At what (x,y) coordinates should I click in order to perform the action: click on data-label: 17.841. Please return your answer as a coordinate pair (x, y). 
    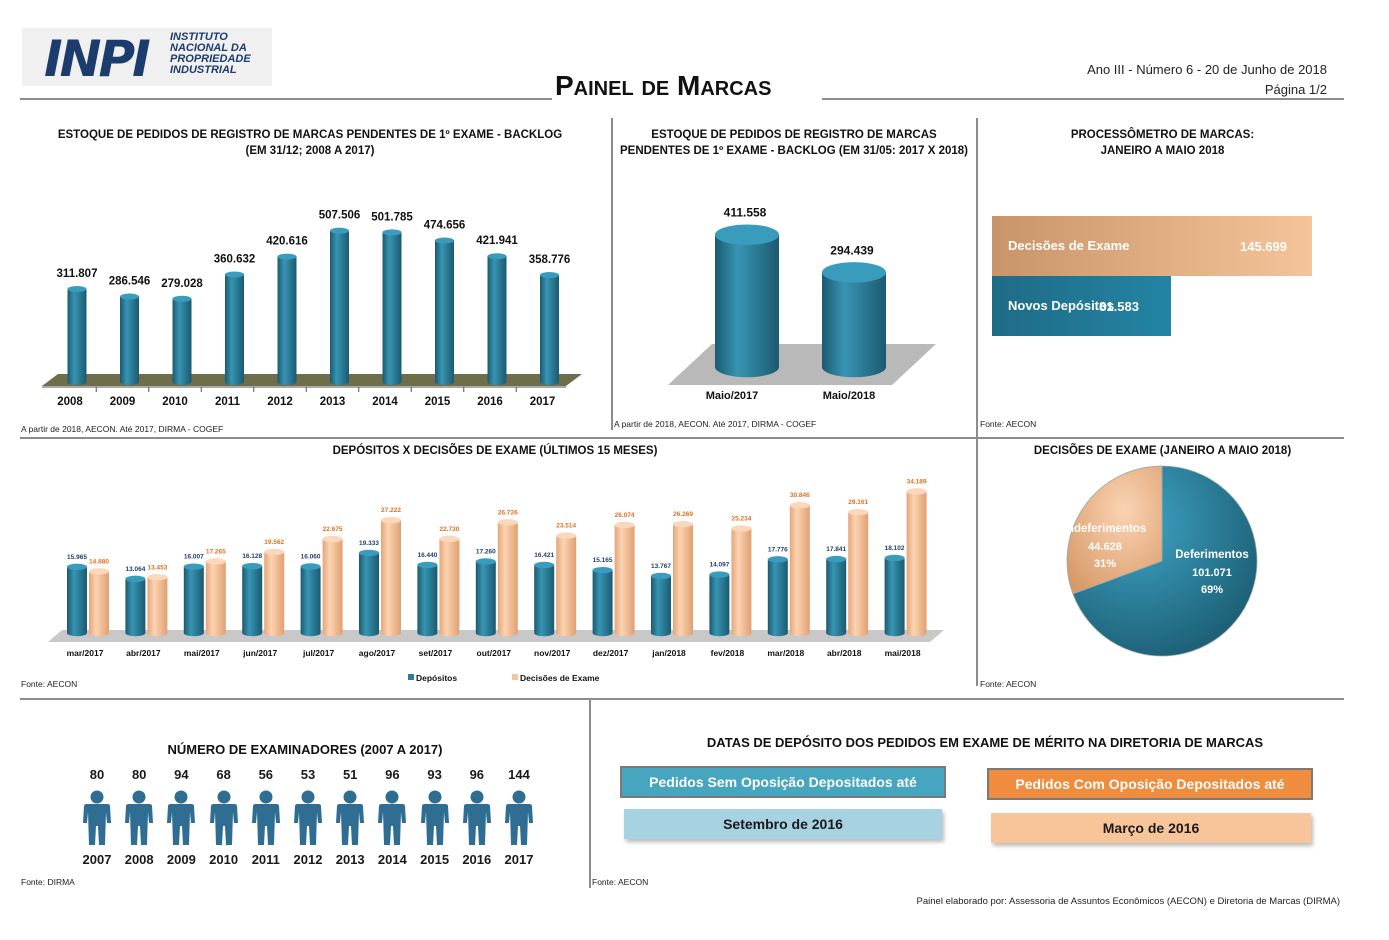
    Looking at the image, I should click on (836, 549).